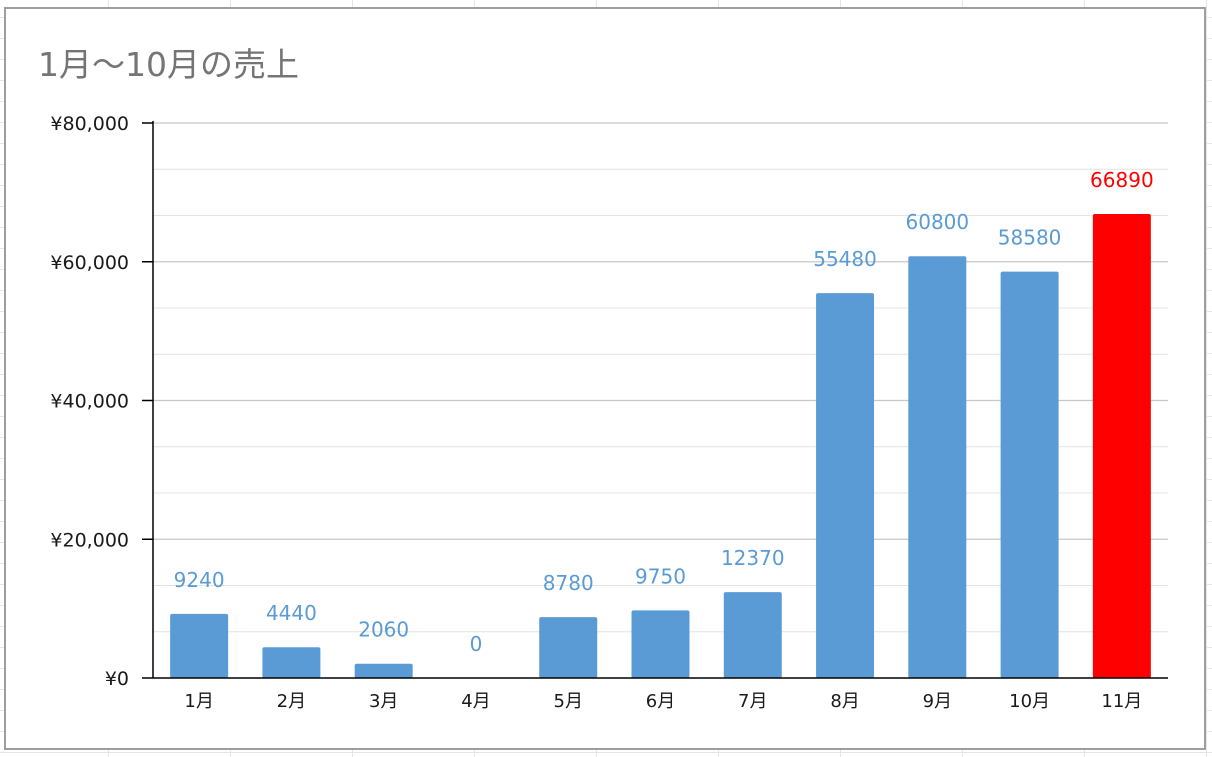 The width and height of the screenshot is (1212, 757). I want to click on x-tick-label: 9月, so click(937, 701).